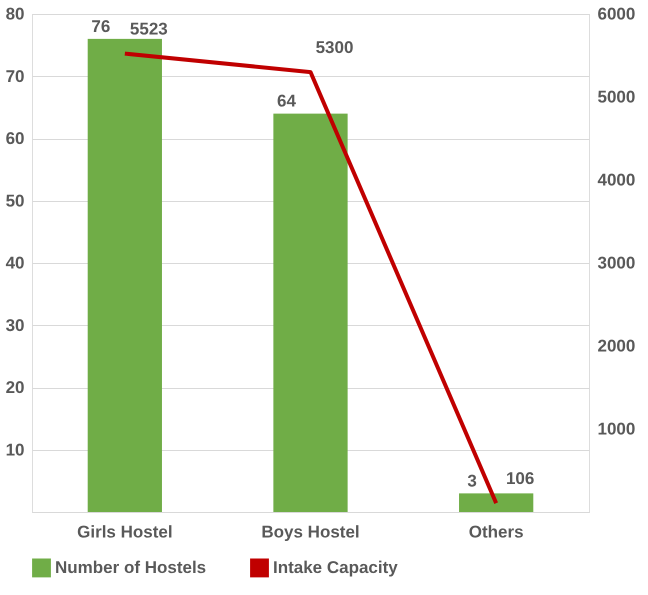  I want to click on y-tick-label: 30, so click(15, 325).